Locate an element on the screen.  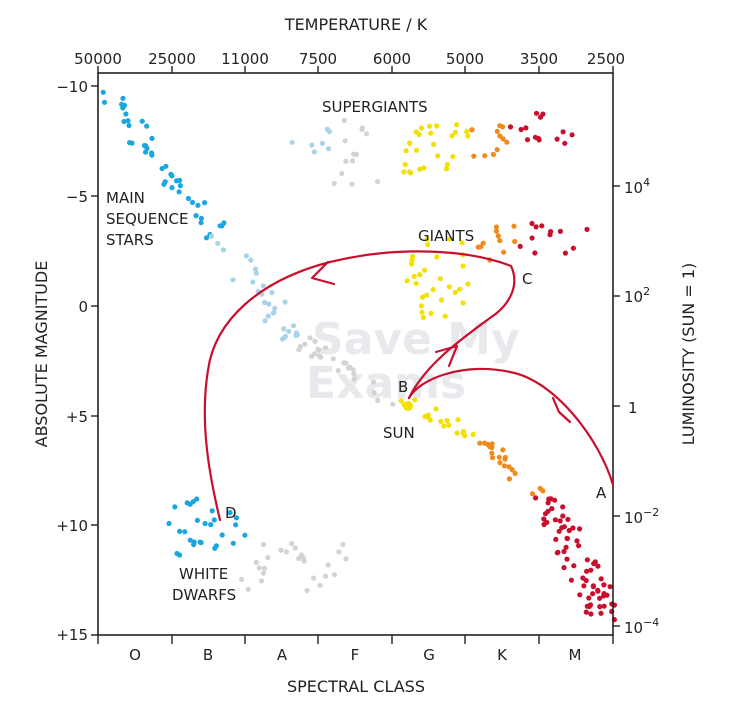
luminosity-tick-label: 10⁻⁴ is located at coordinates (641, 626).